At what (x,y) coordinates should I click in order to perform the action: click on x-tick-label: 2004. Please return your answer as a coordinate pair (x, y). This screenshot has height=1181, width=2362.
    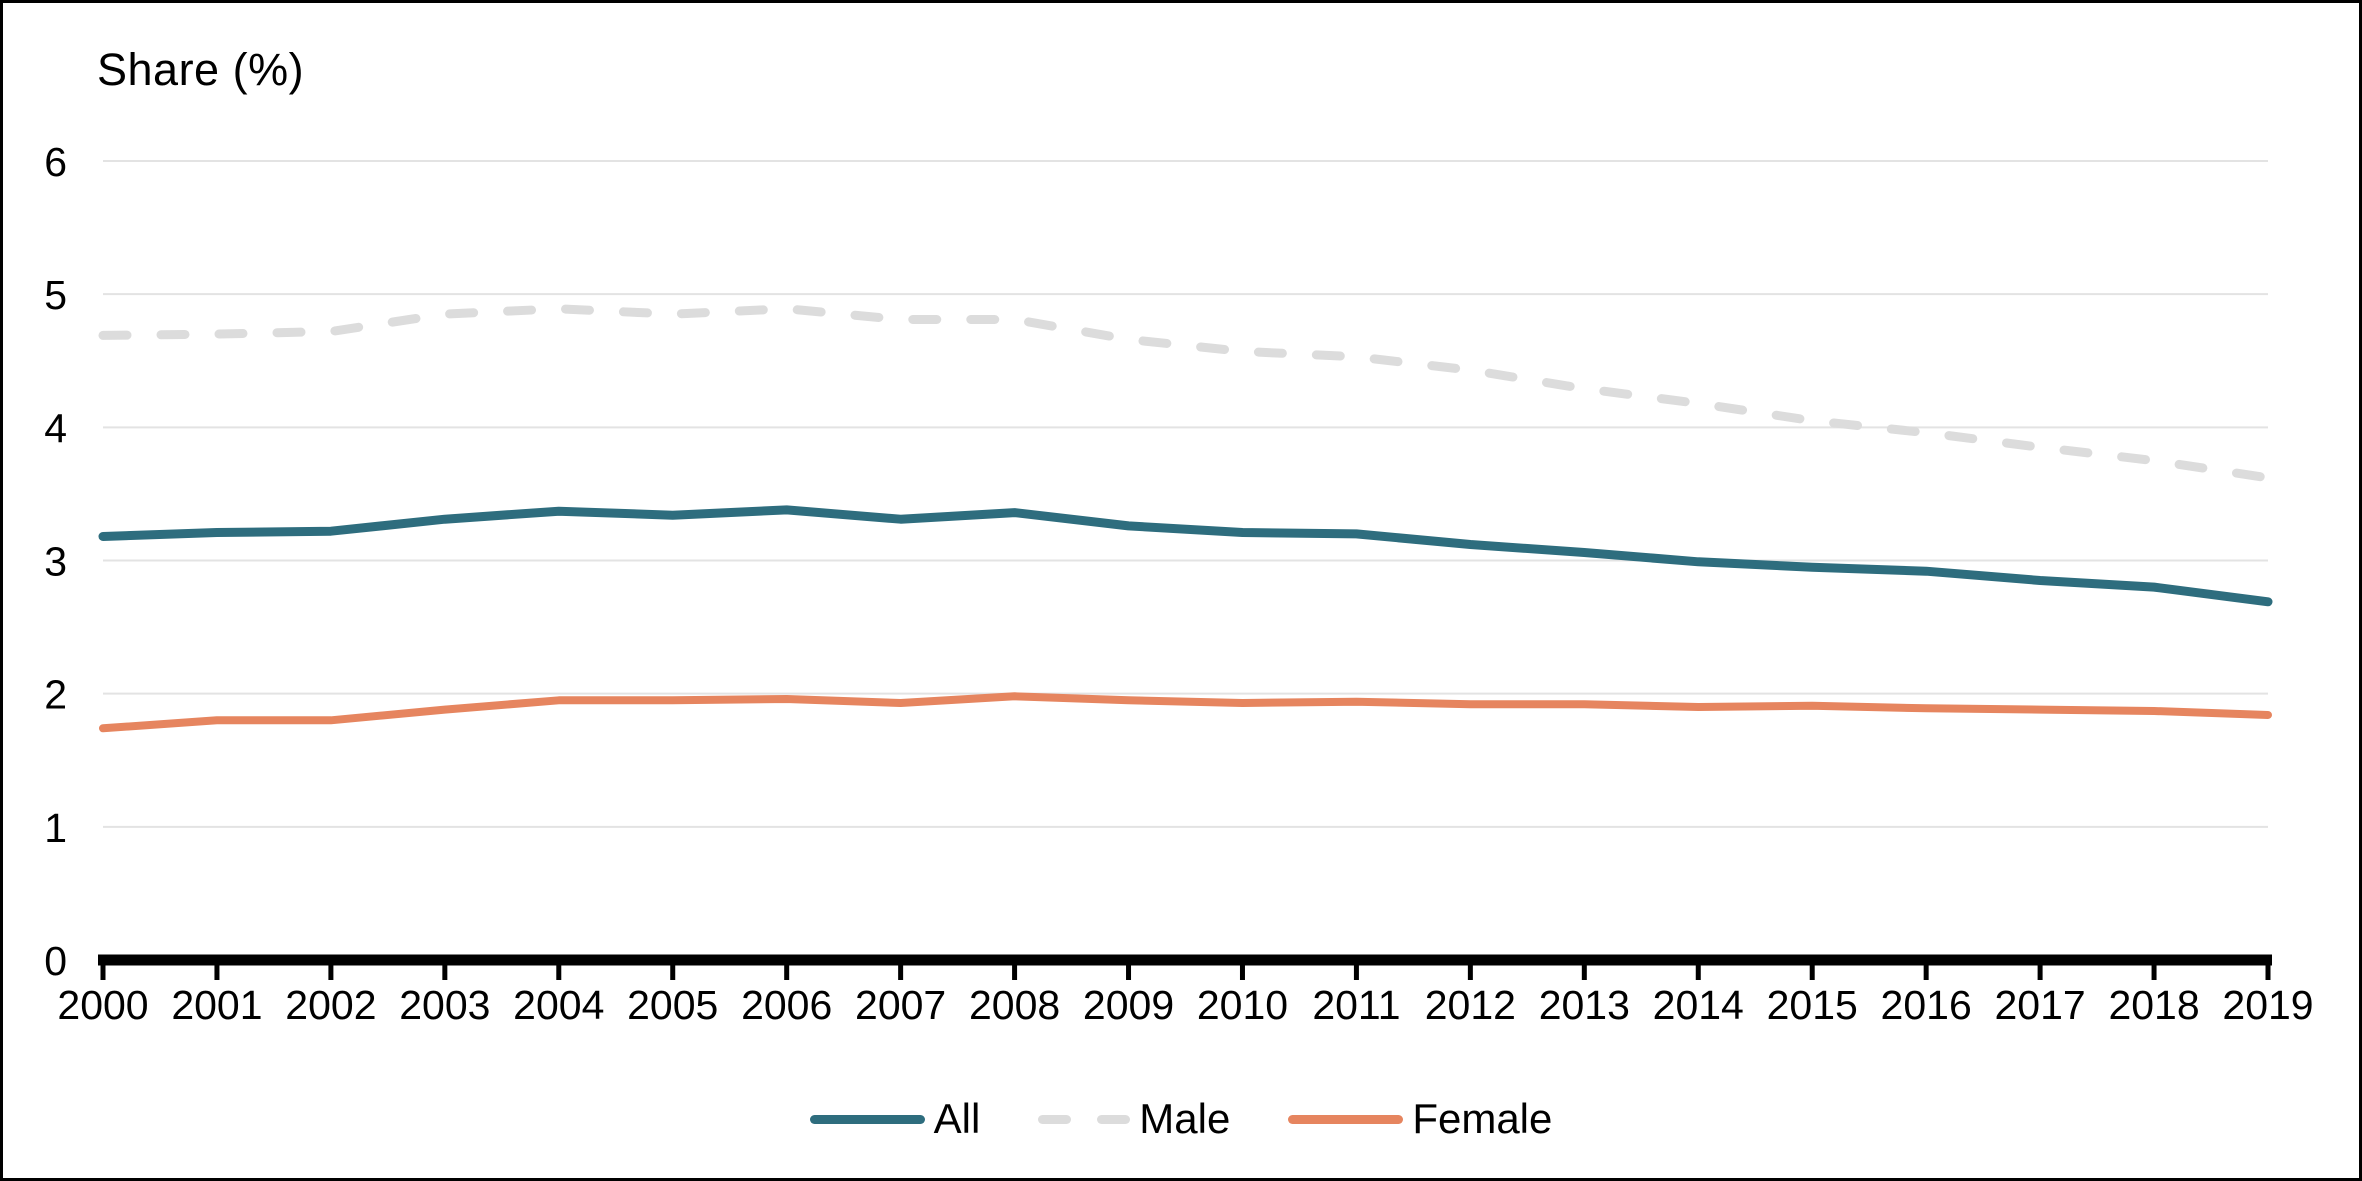
    Looking at the image, I should click on (558, 1005).